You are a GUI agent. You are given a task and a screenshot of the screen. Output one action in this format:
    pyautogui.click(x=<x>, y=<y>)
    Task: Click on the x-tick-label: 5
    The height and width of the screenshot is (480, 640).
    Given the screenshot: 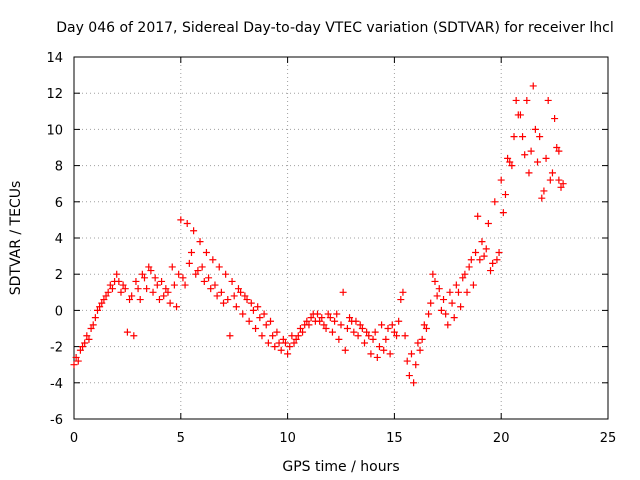 What is the action you would take?
    pyautogui.click(x=181, y=438)
    